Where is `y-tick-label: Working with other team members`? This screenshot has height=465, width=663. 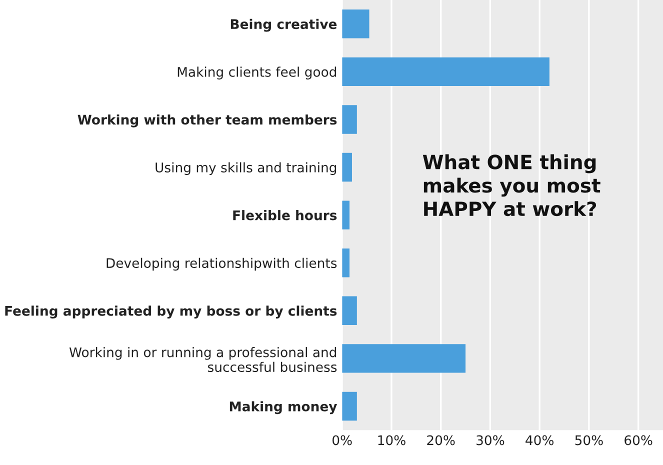 y-tick-label: Working with other team members is located at coordinates (207, 121).